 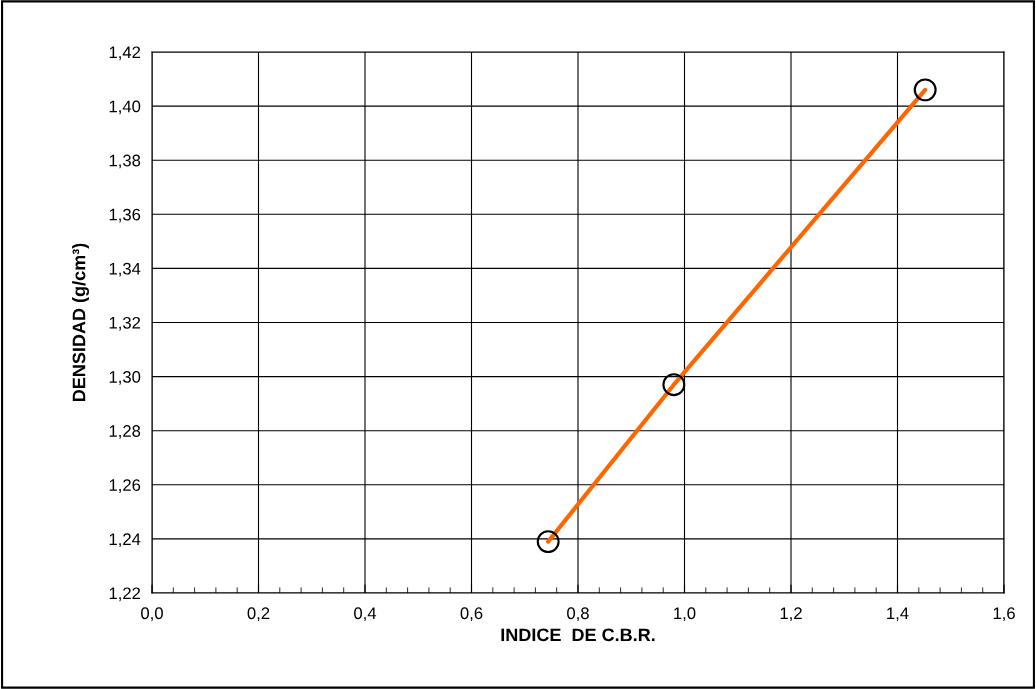 I want to click on y-tick-label: 1,30, so click(x=125, y=378).